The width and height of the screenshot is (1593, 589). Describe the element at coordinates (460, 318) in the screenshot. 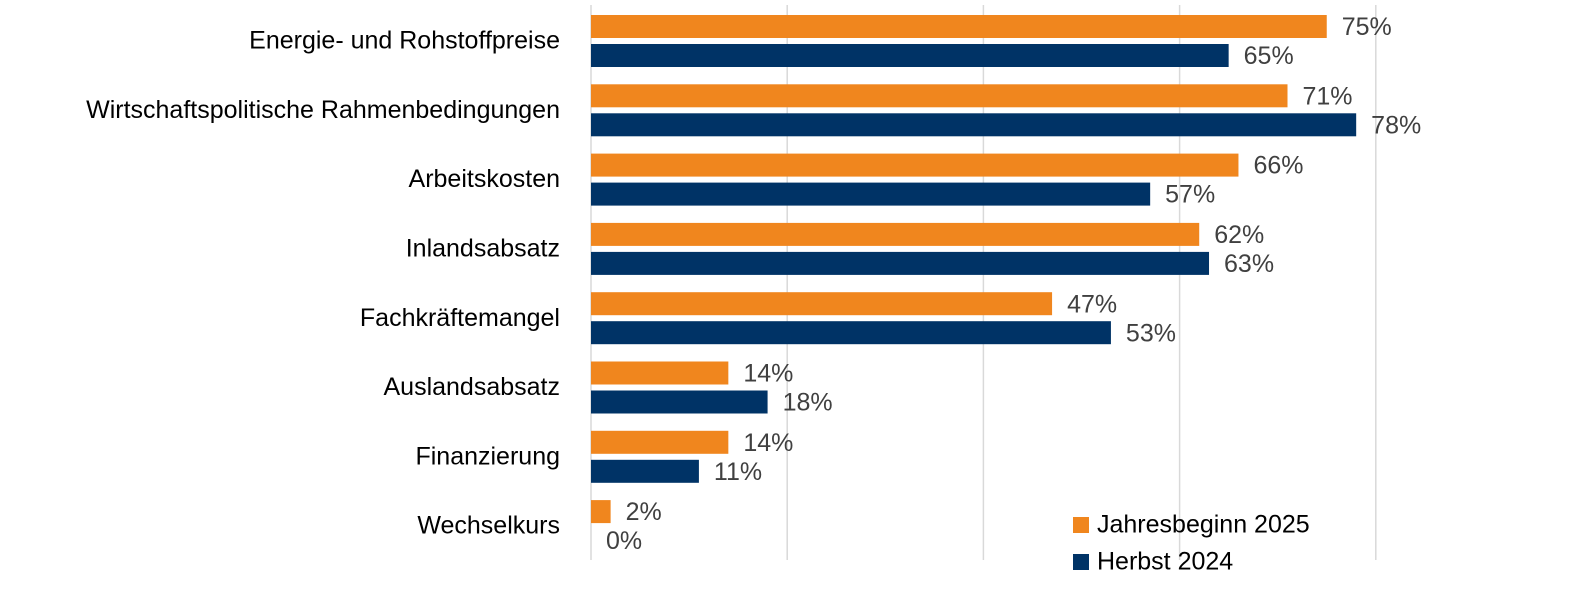

I see `category-label: Fachkräftemangel` at that location.